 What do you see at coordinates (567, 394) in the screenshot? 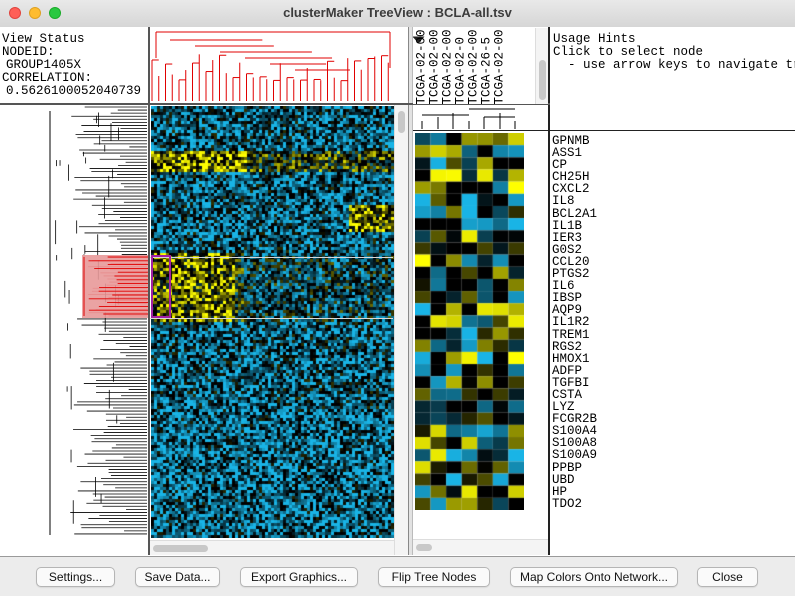
I see `gene-name: CSTA` at bounding box center [567, 394].